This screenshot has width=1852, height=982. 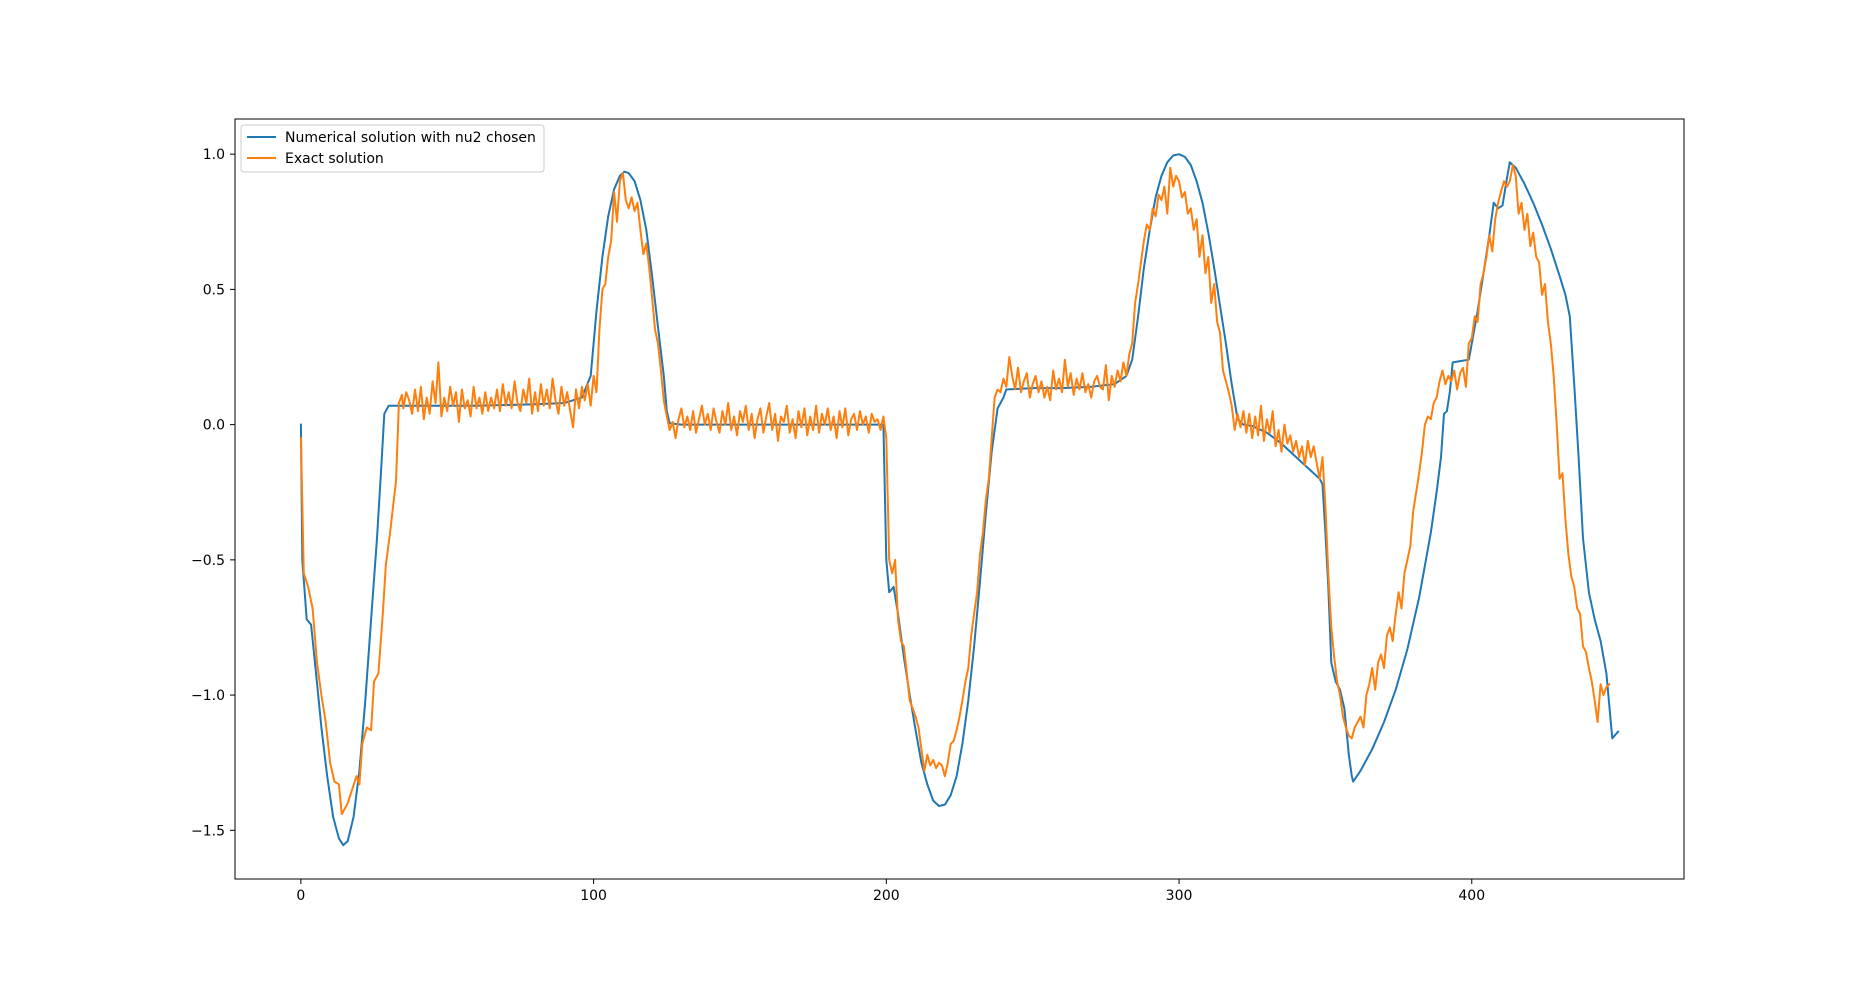 I want to click on legend-box, so click(x=392, y=148).